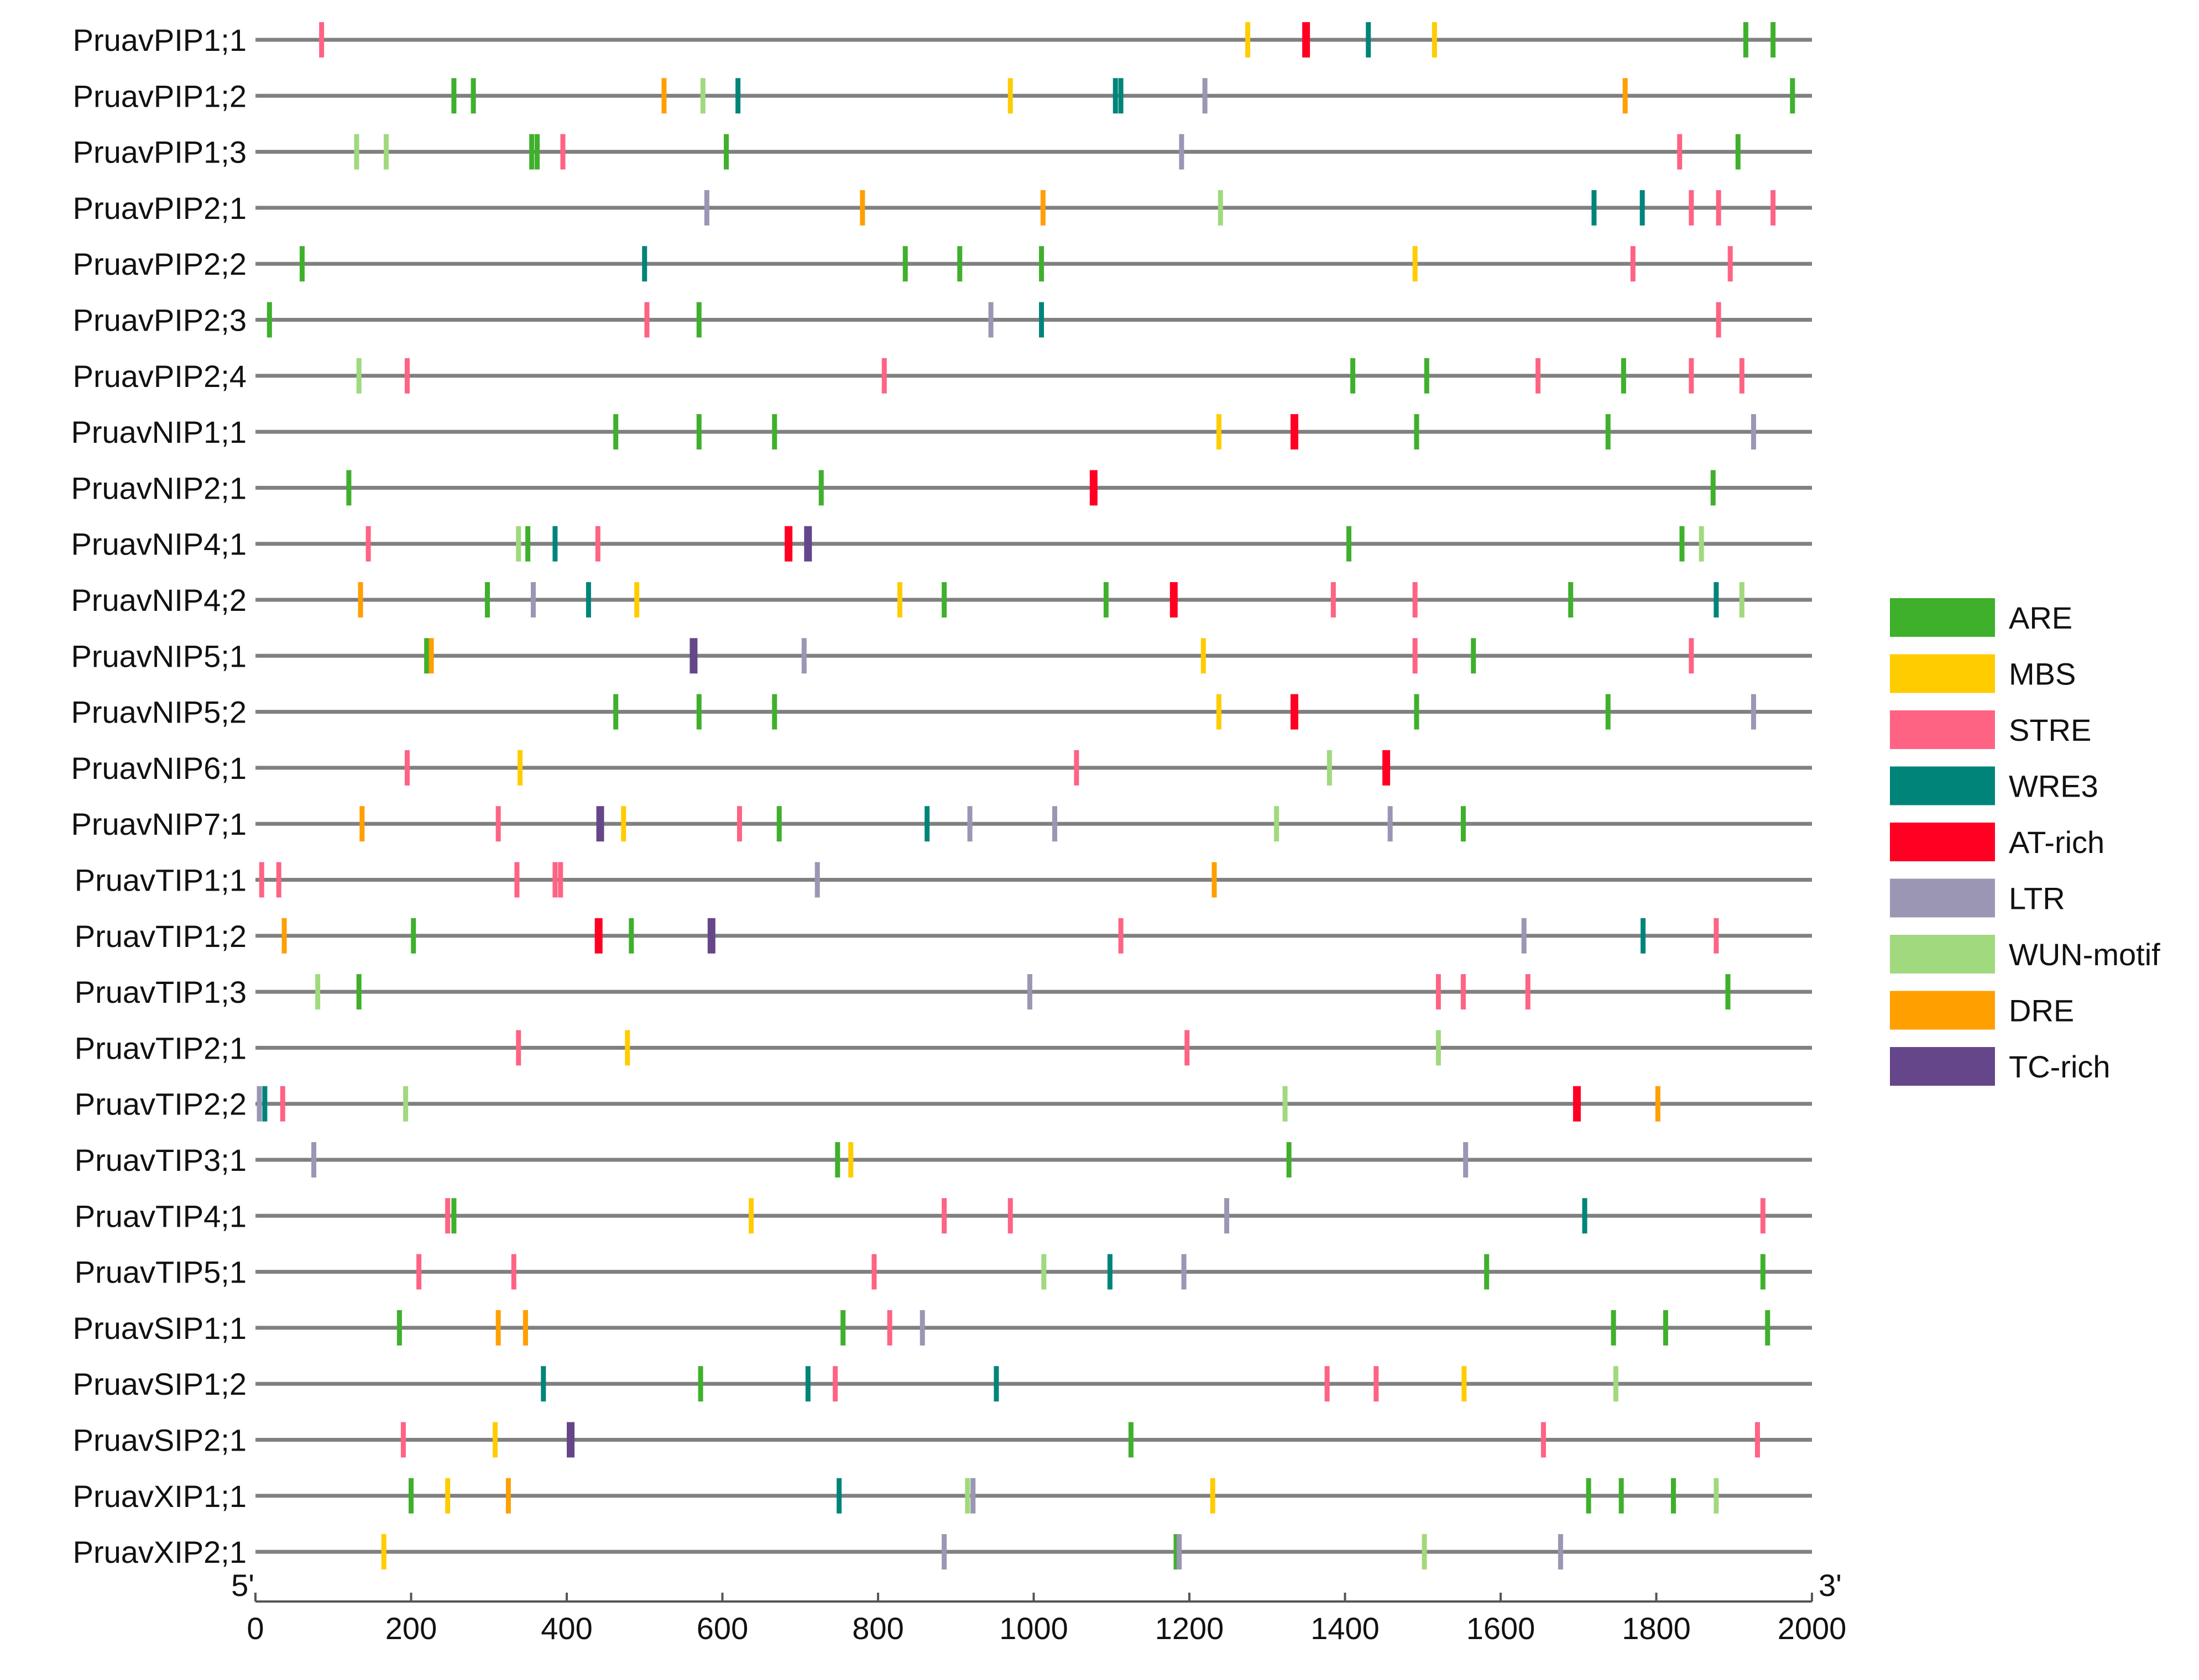 The image size is (2199, 1680). What do you see at coordinates (160, 208) in the screenshot?
I see `gene-label: PruavPIP2;1` at bounding box center [160, 208].